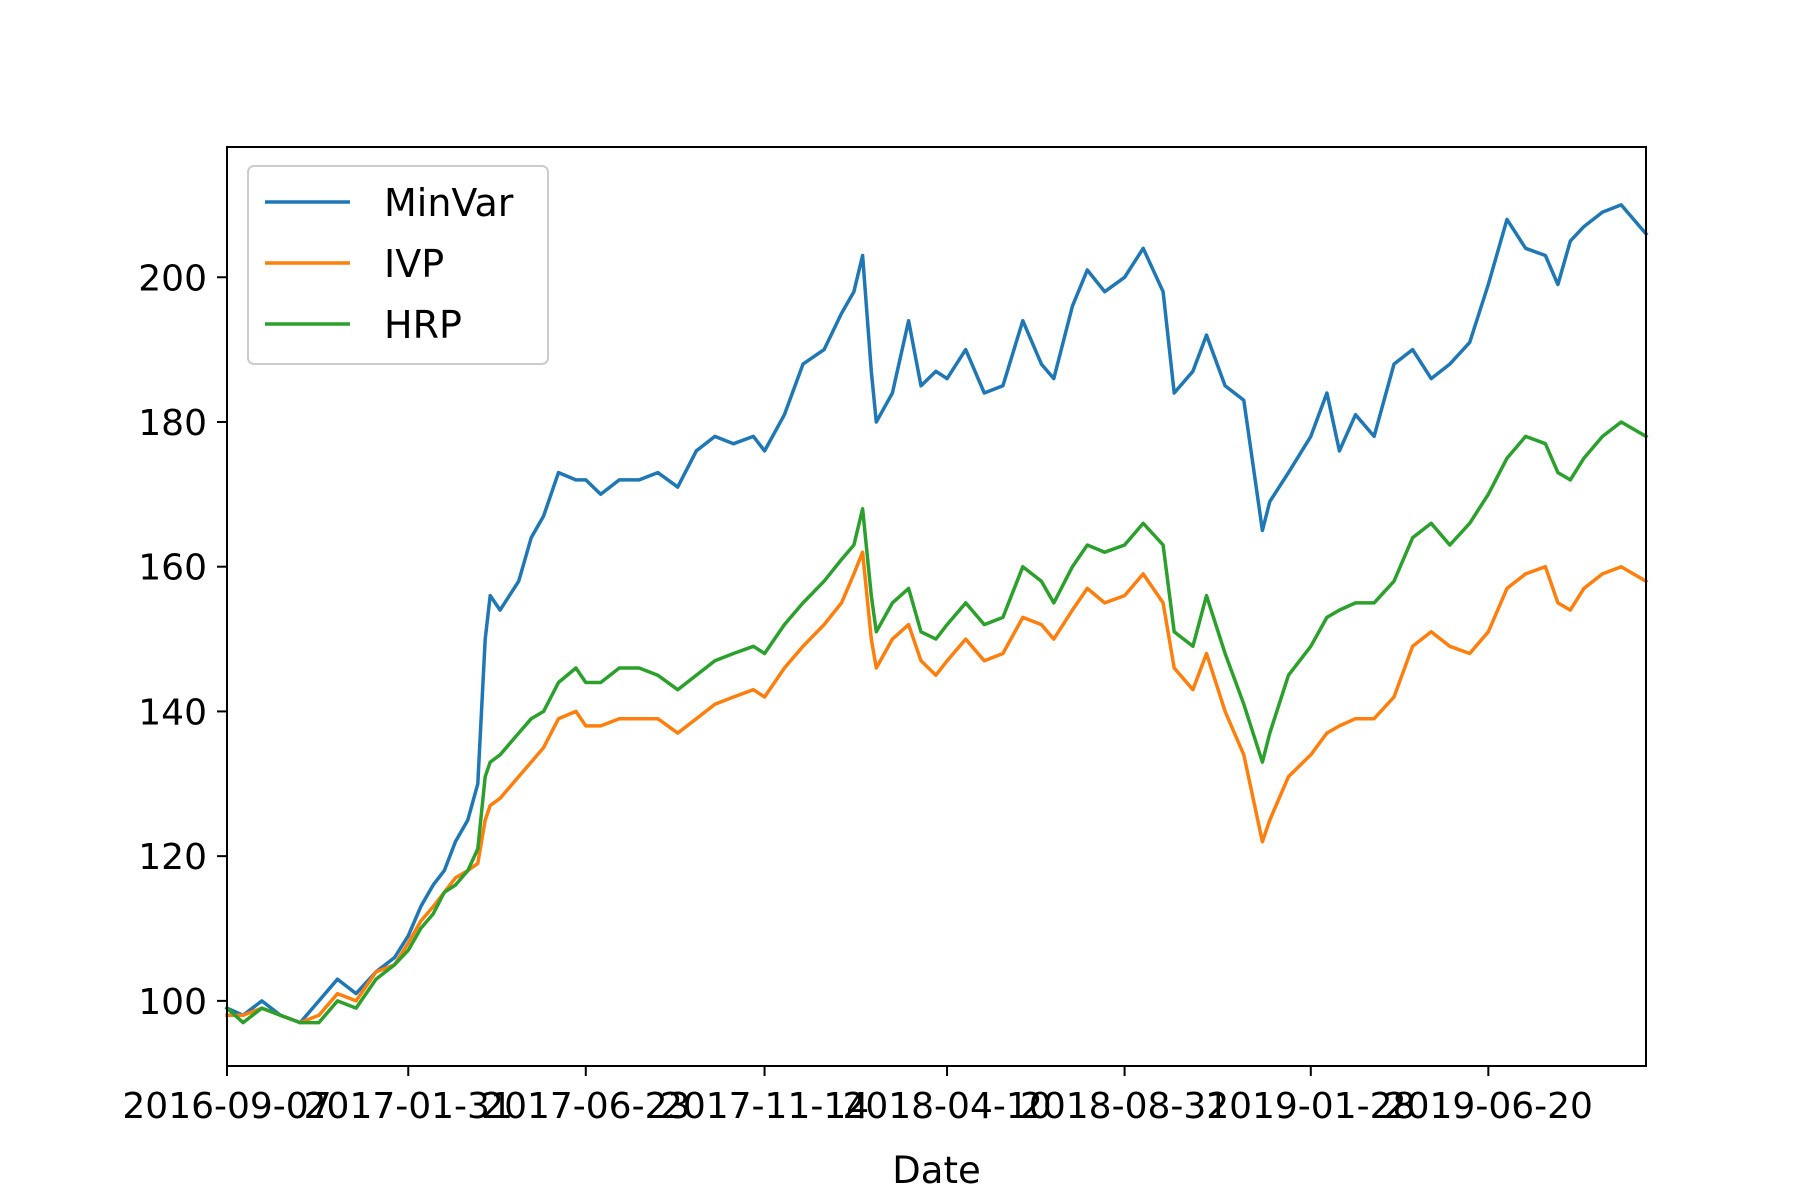  What do you see at coordinates (172, 568) in the screenshot?
I see `y-tick-label: 160` at bounding box center [172, 568].